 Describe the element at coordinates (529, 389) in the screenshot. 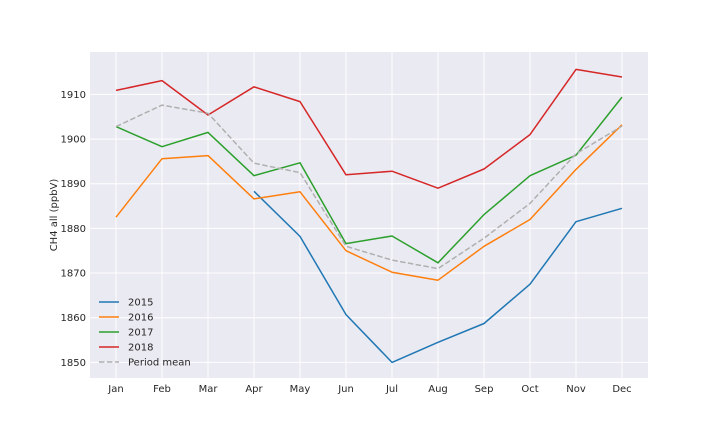

I see `x-tick-label: Oct` at that location.